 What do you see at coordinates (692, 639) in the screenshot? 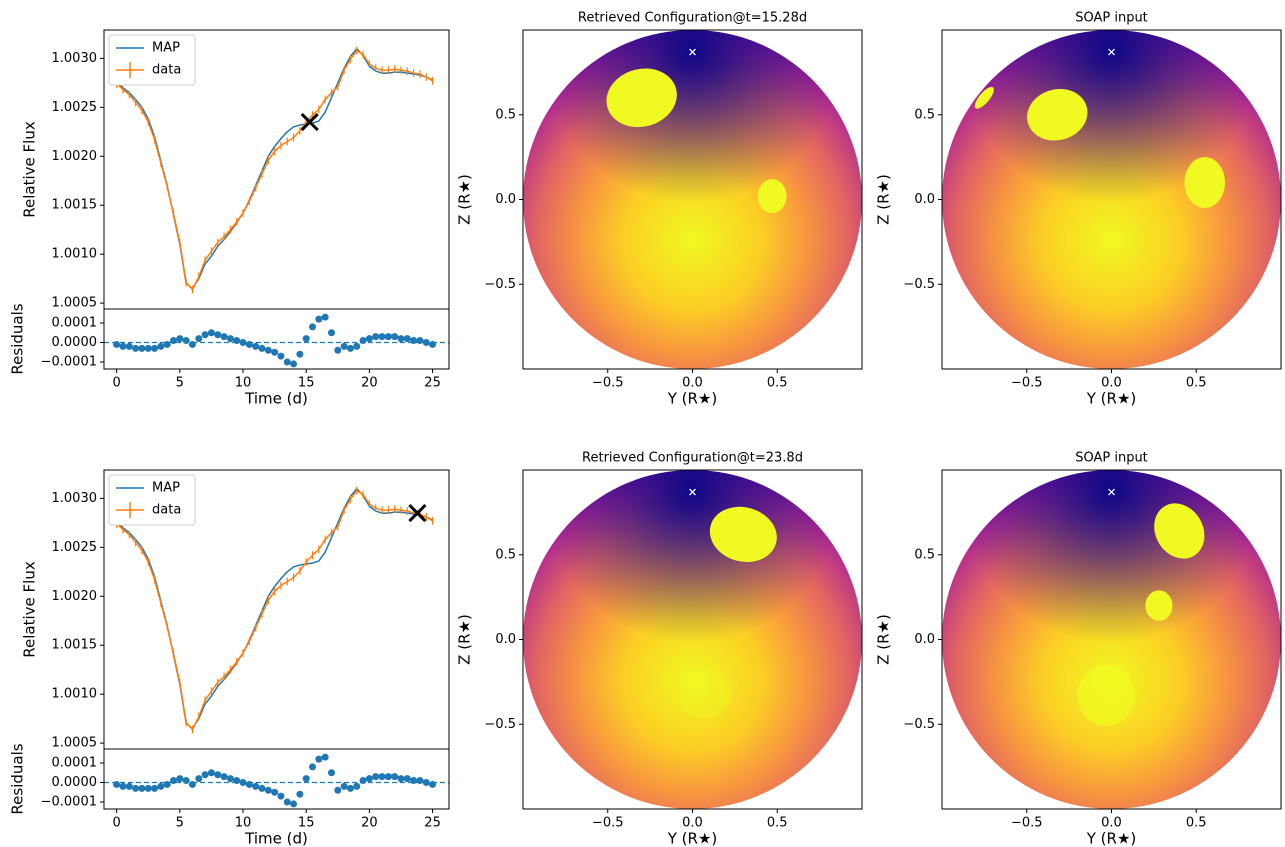
I see `disk-shading` at bounding box center [692, 639].